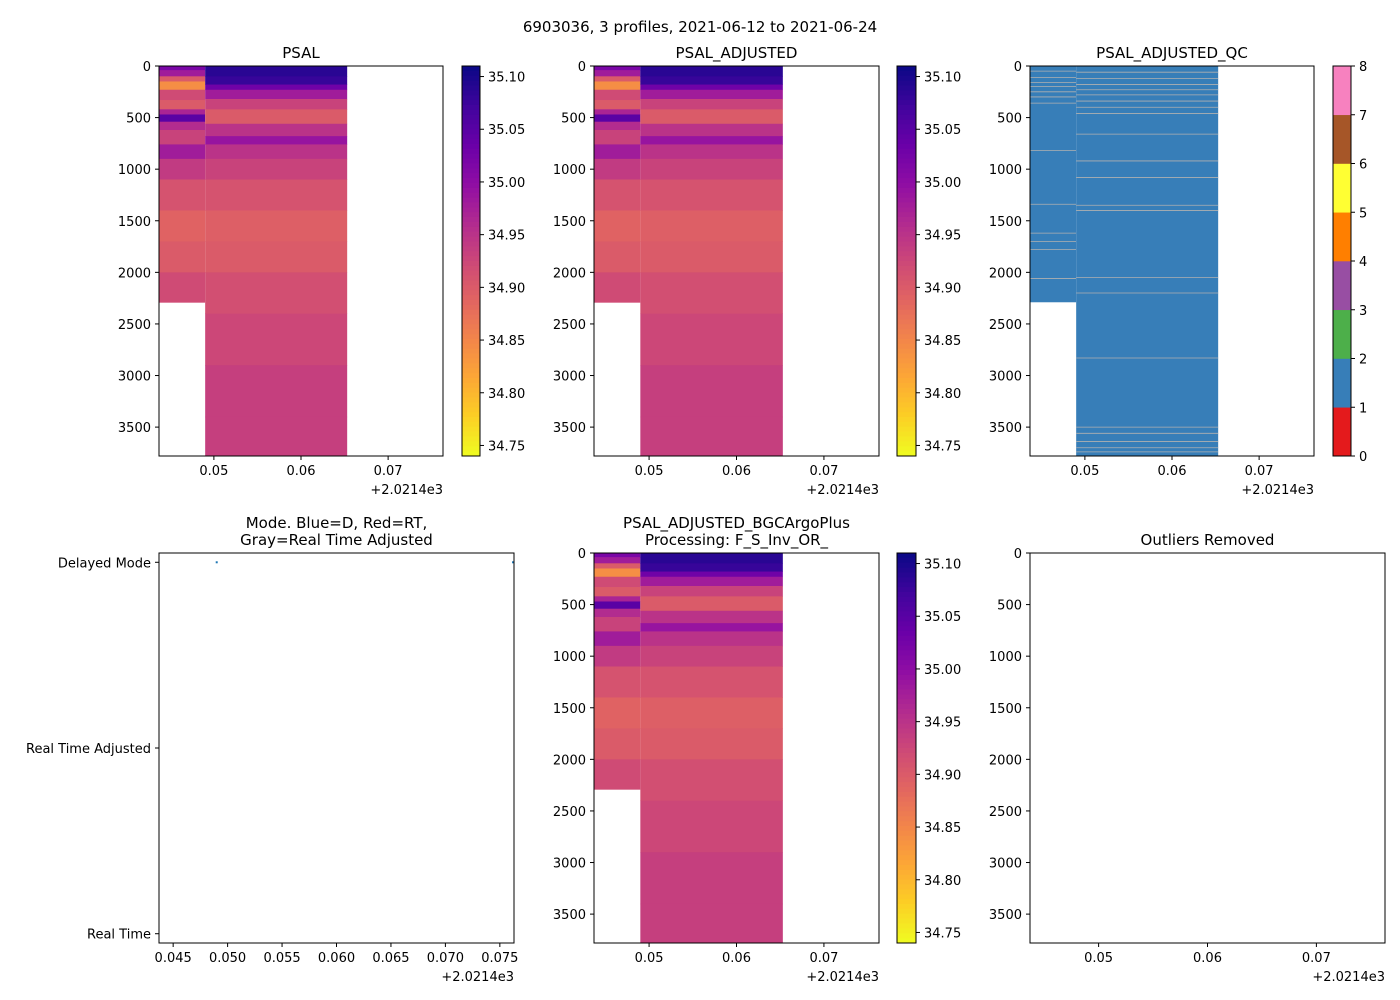  I want to click on y-tick-label: 500, so click(573, 606).